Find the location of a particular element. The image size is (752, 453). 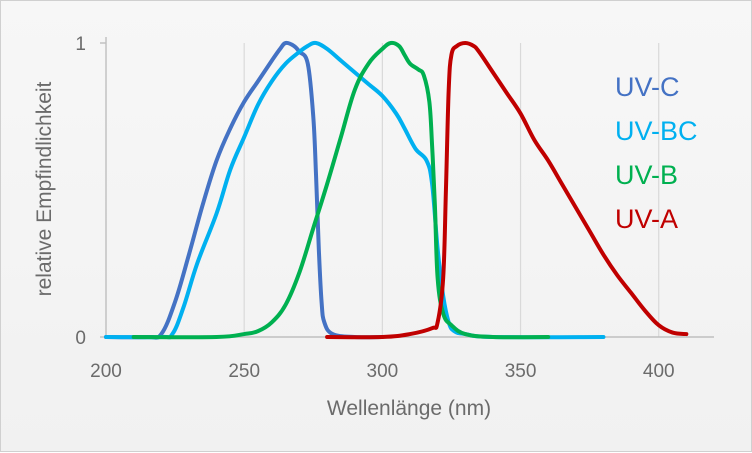

x-tick-label: 400 is located at coordinates (659, 371).